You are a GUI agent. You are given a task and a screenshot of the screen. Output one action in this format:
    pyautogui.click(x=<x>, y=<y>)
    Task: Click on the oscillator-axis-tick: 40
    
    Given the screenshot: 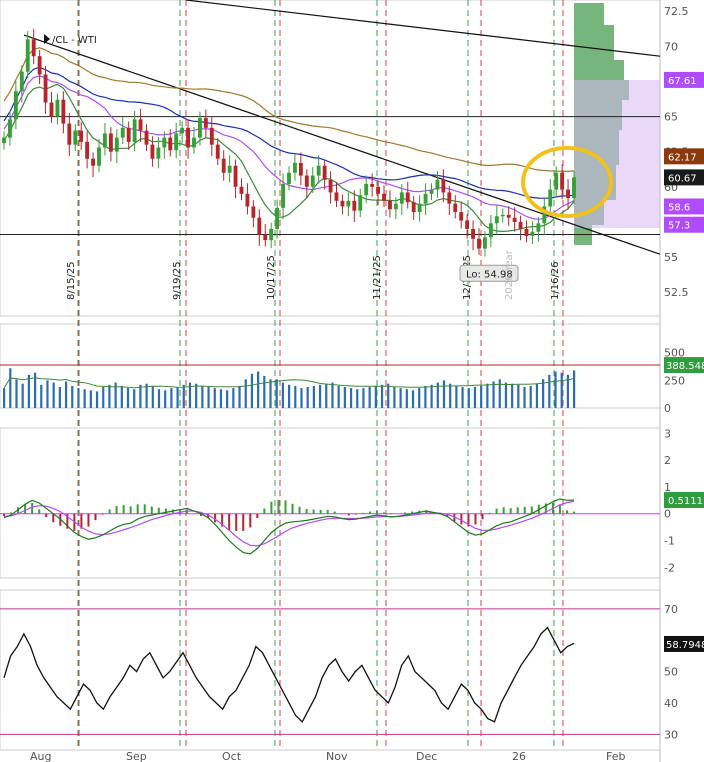 What is the action you would take?
    pyautogui.click(x=671, y=703)
    